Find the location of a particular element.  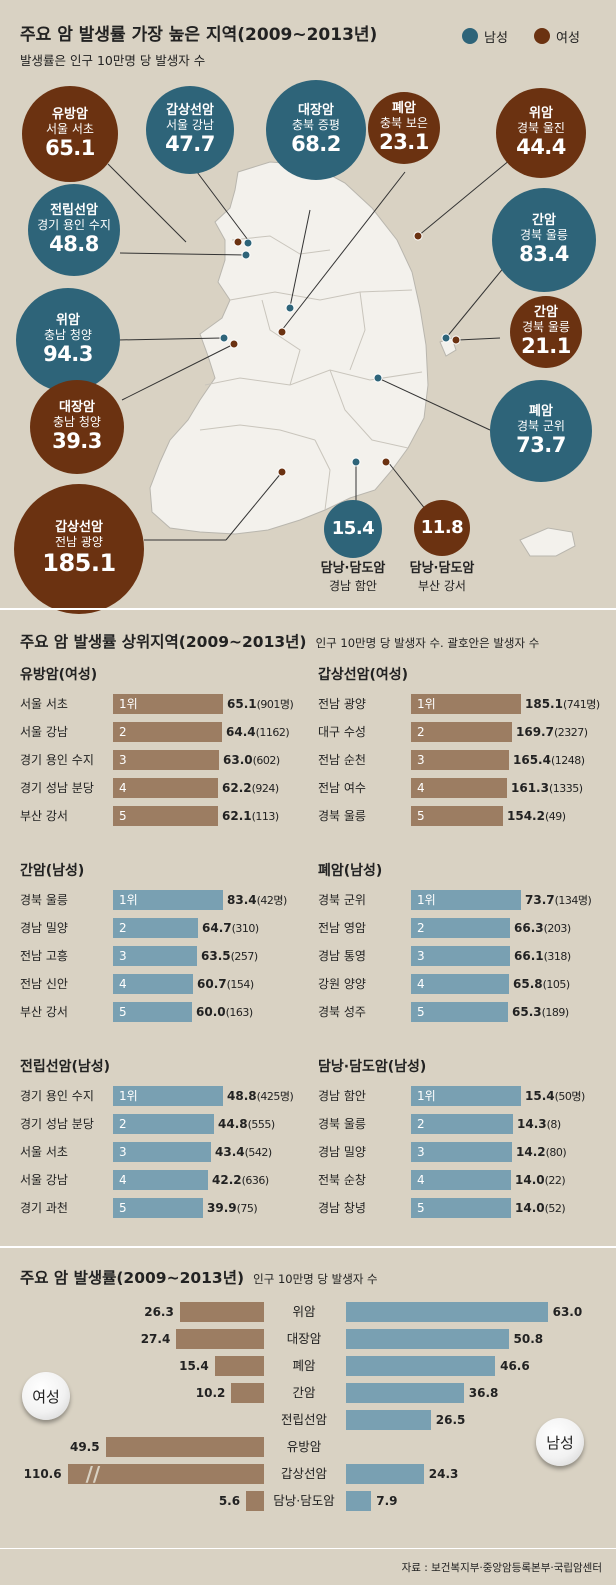

bubble-cancer: 갑상선암 is located at coordinates (190, 110).